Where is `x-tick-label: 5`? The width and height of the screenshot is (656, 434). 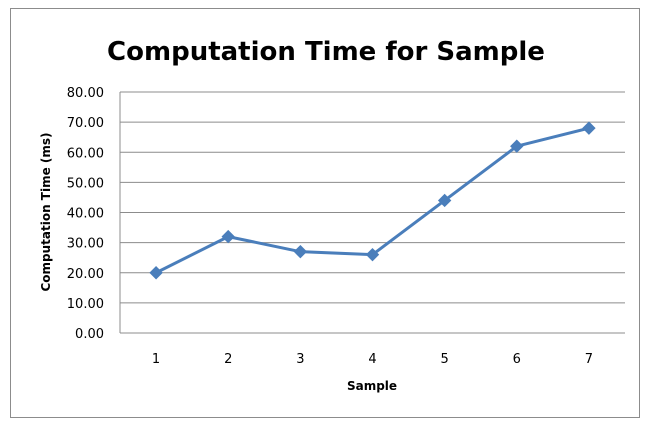
x-tick-label: 5 is located at coordinates (445, 359).